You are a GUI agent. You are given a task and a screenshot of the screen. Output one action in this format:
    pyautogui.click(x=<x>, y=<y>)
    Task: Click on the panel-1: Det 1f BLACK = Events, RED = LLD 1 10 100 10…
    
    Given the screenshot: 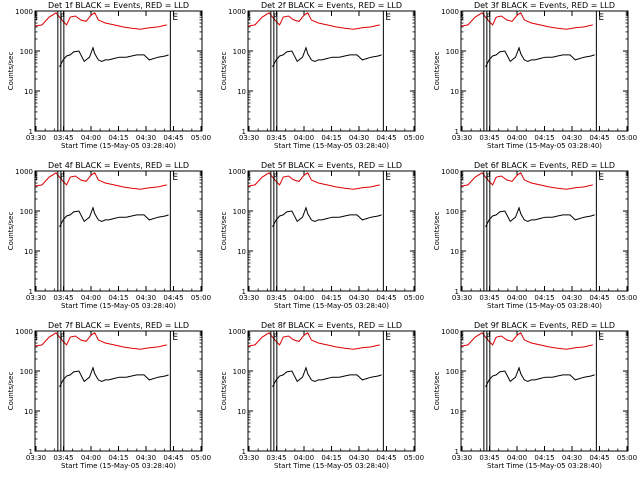 What is the action you would take?
    pyautogui.click(x=109, y=75)
    